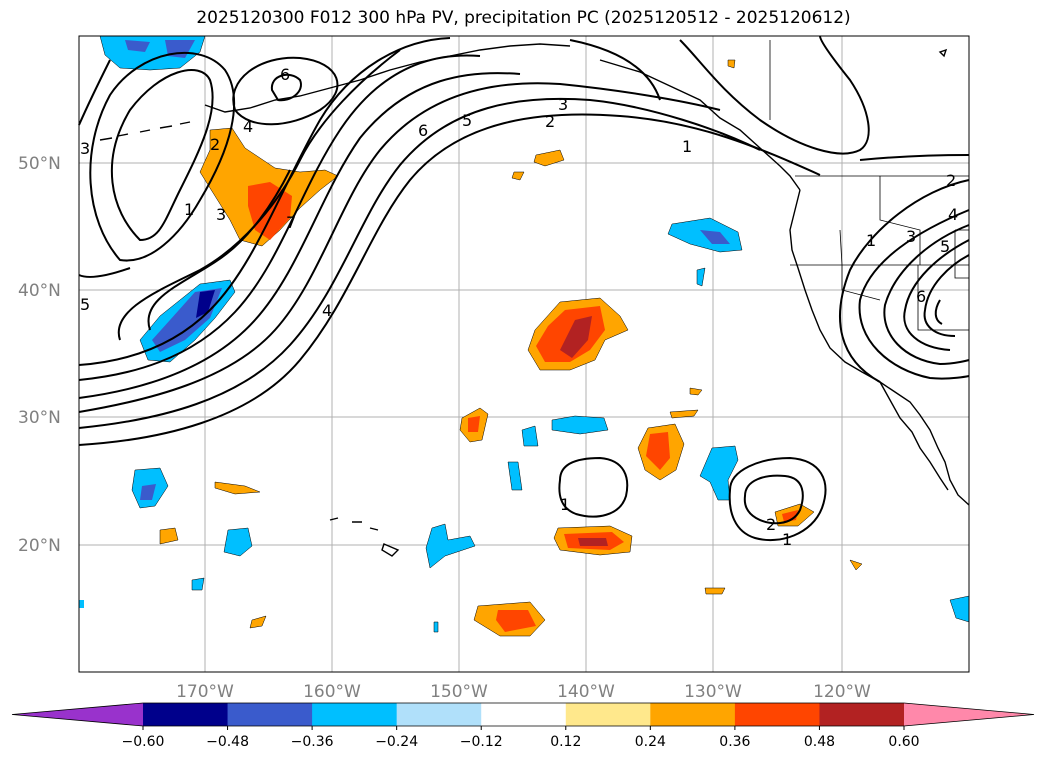 This screenshot has width=1047, height=765. I want to click on aleutian-islands, so click(145, 131).